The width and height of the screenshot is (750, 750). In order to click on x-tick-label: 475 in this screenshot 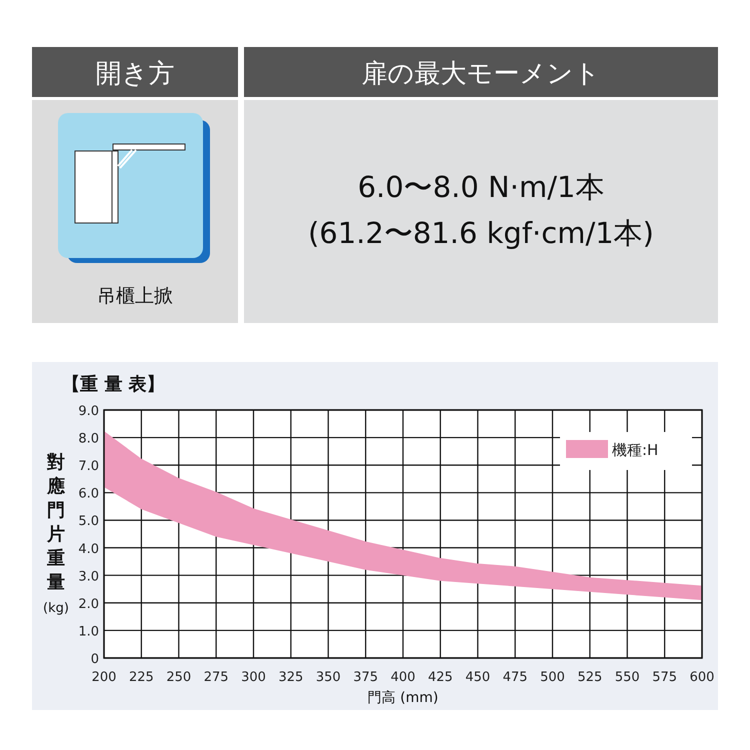, I will do `click(515, 677)`.